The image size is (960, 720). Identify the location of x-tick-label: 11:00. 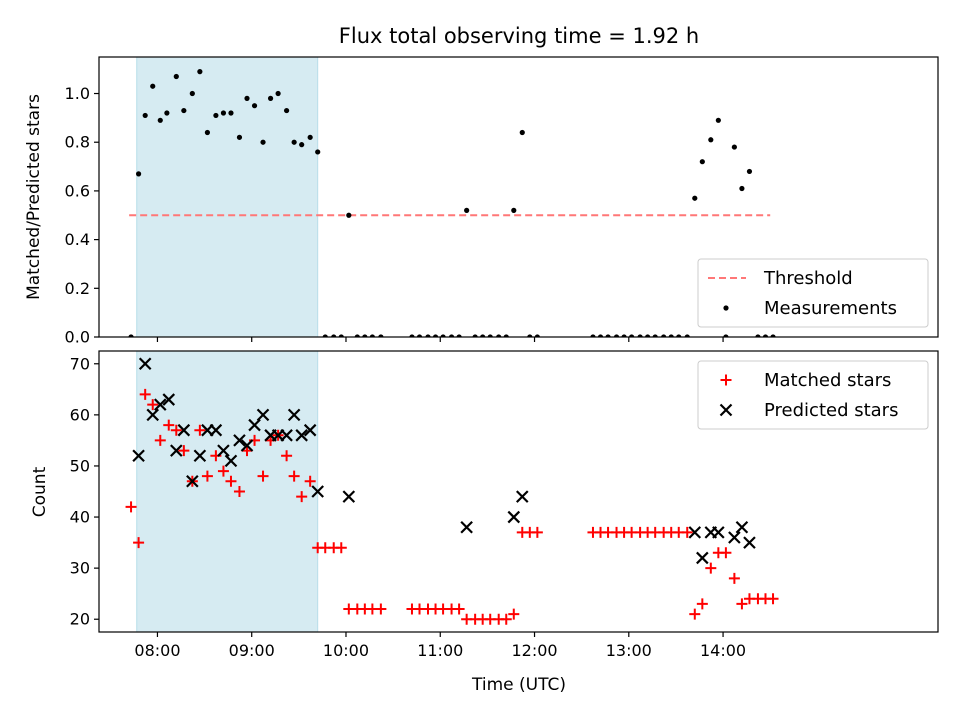
(440, 650).